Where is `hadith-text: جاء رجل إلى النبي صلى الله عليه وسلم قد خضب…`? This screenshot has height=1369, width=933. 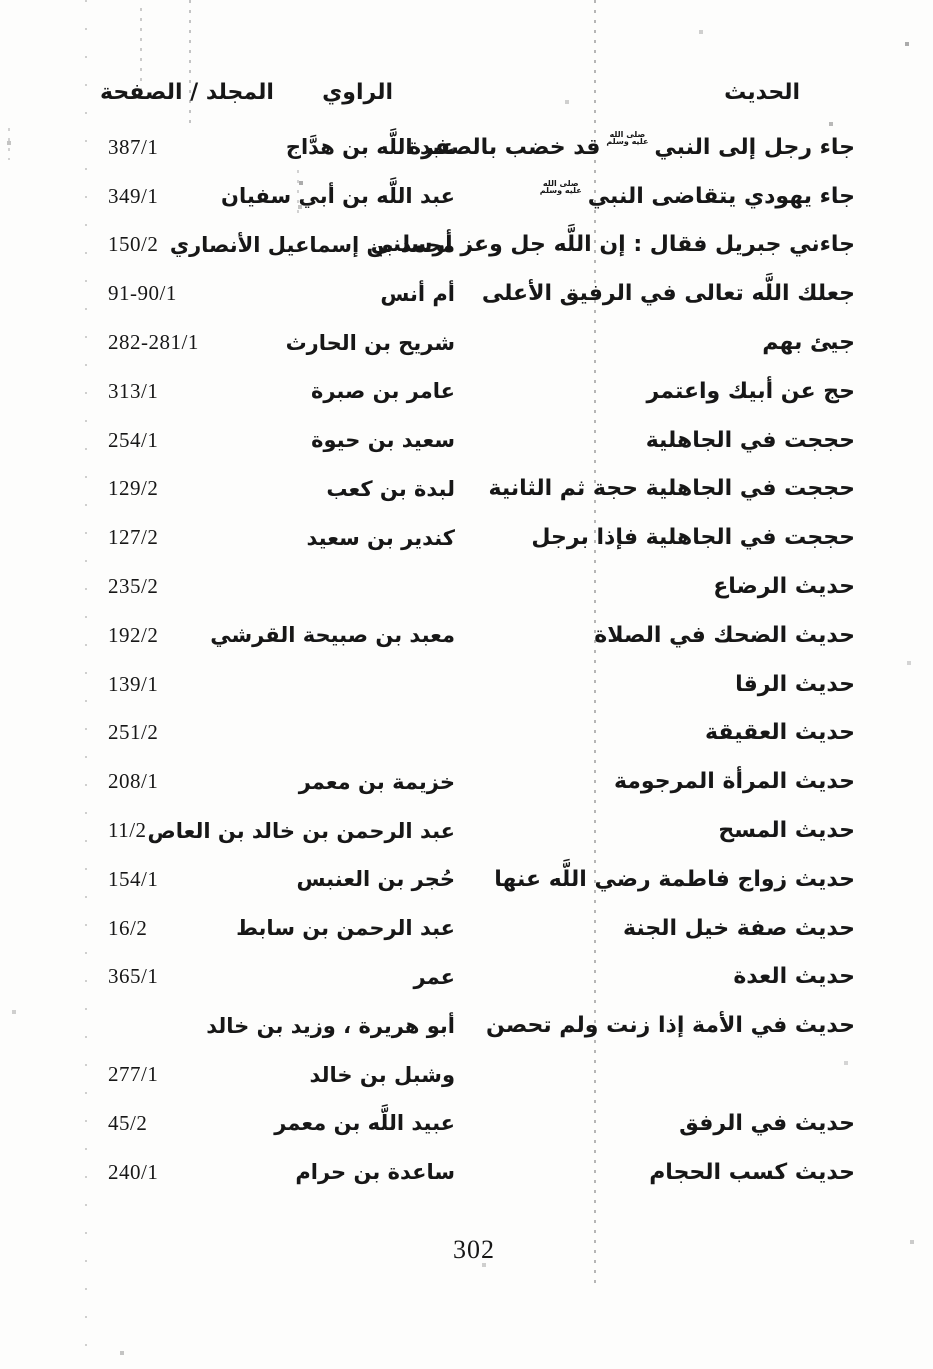 hadith-text: جاء رجل إلى النبي صلى الله عليه وسلم قد خضب… is located at coordinates (631, 147).